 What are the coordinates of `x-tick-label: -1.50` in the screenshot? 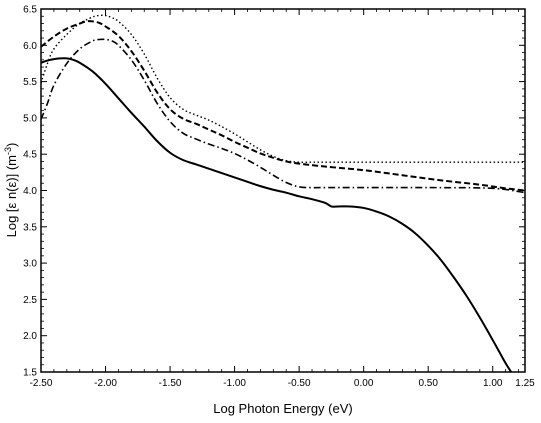 It's located at (170, 383).